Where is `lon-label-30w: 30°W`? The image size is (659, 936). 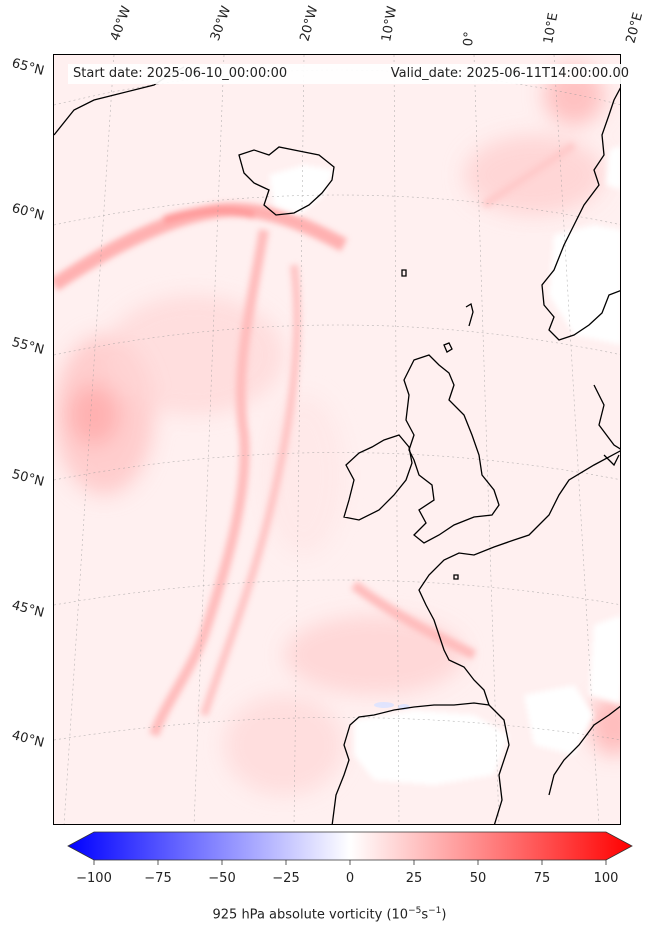
lon-label-30w: 30°W is located at coordinates (221, 23).